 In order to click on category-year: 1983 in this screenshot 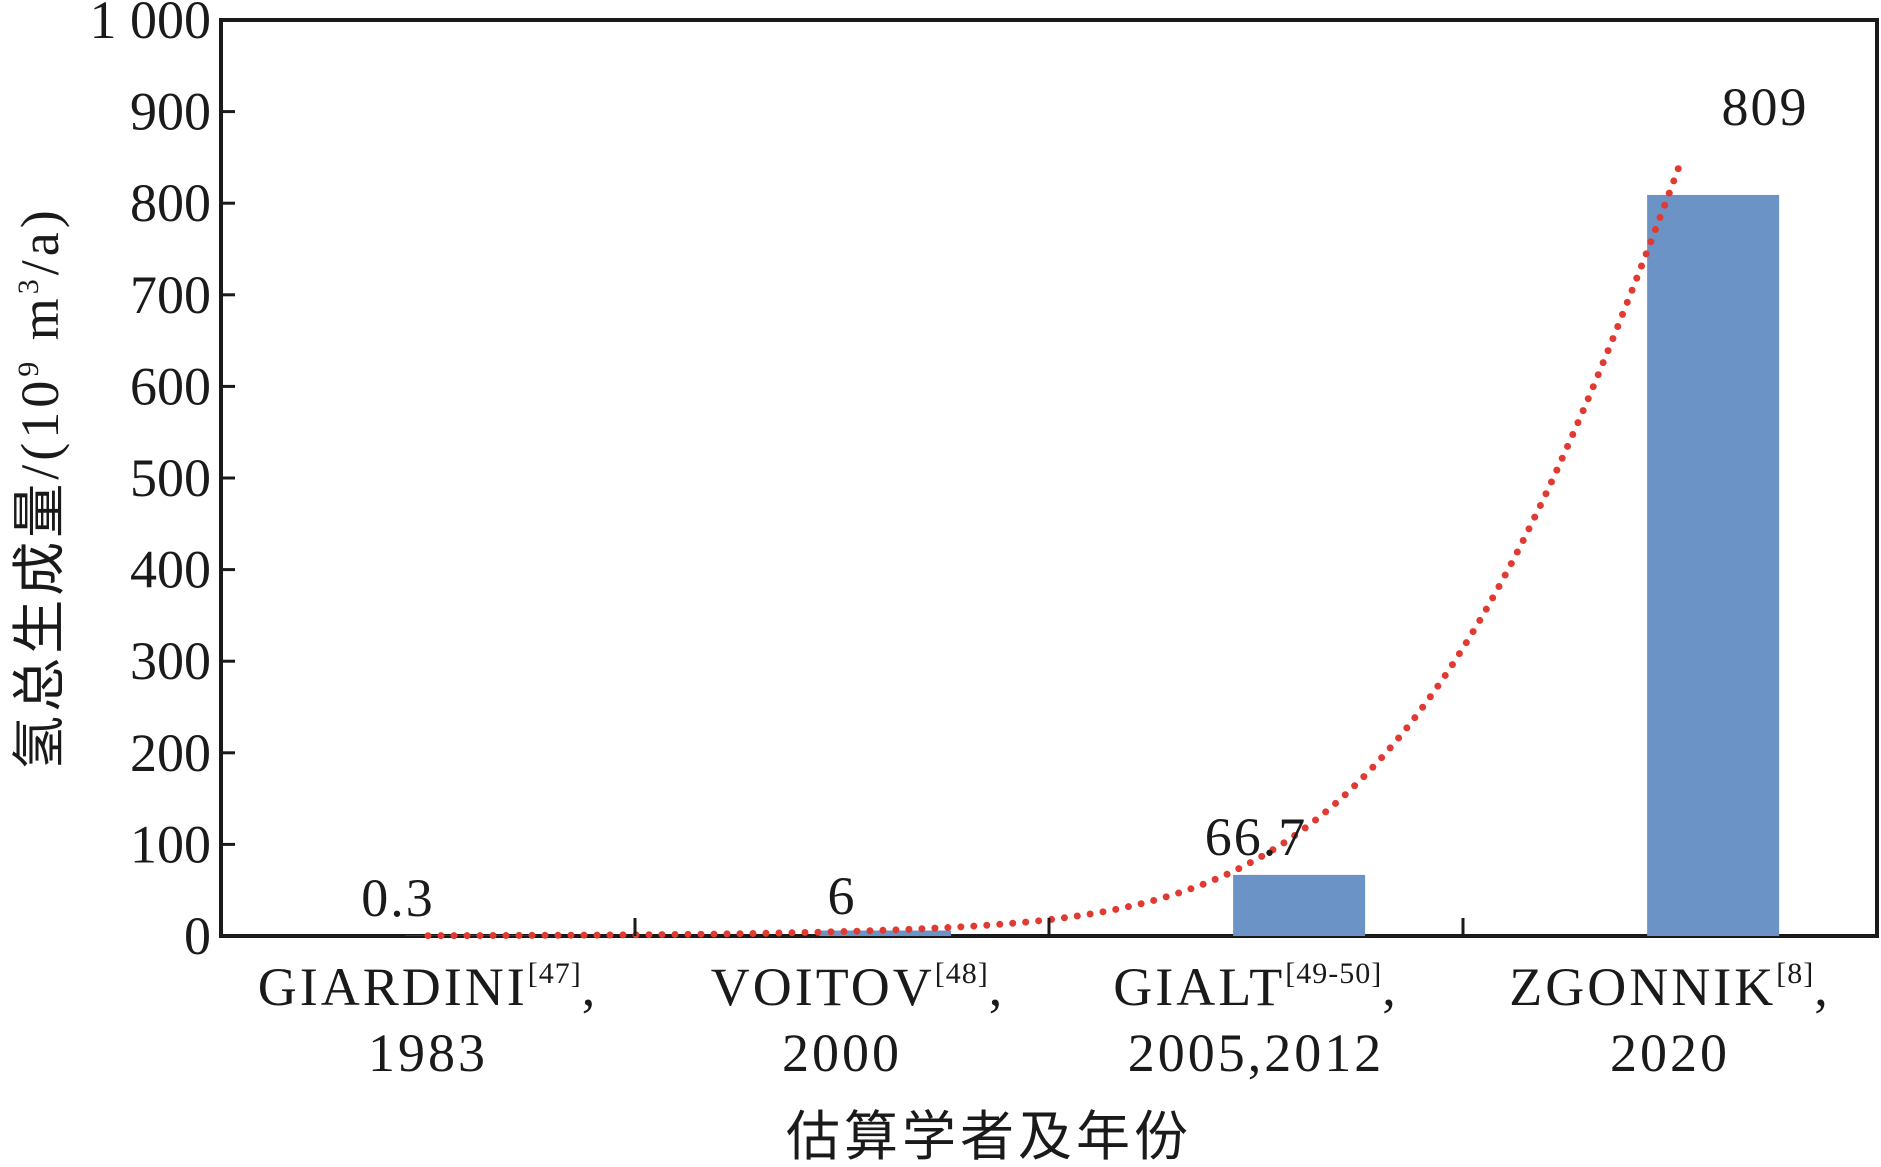, I will do `click(428, 1053)`.